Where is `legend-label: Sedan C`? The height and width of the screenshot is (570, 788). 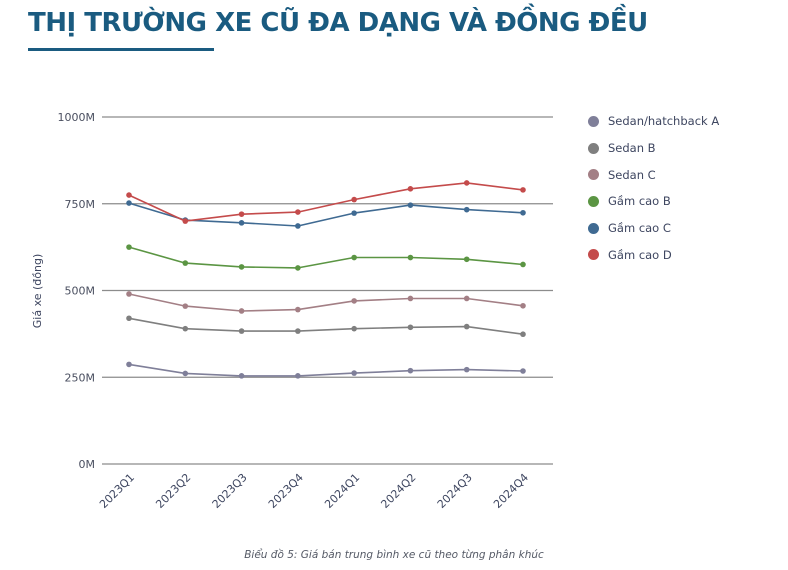
legend-label: Sedan C is located at coordinates (632, 174).